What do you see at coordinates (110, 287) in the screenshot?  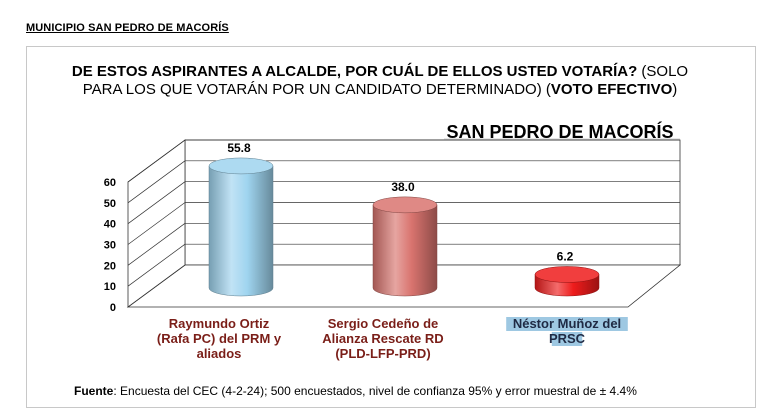 I see `y-tick-label: 10` at bounding box center [110, 287].